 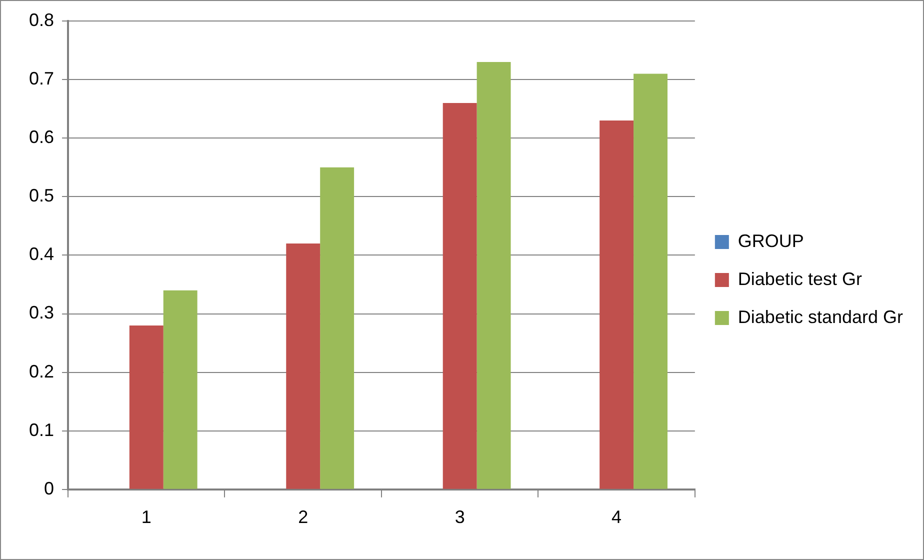 What do you see at coordinates (303, 517) in the screenshot?
I see `x-tick-label: 2` at bounding box center [303, 517].